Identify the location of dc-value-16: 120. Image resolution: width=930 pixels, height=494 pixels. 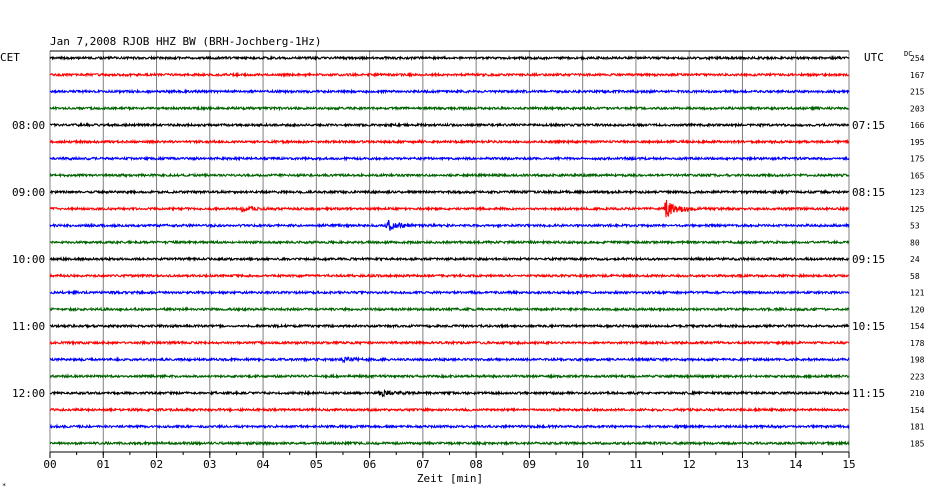
(917, 309).